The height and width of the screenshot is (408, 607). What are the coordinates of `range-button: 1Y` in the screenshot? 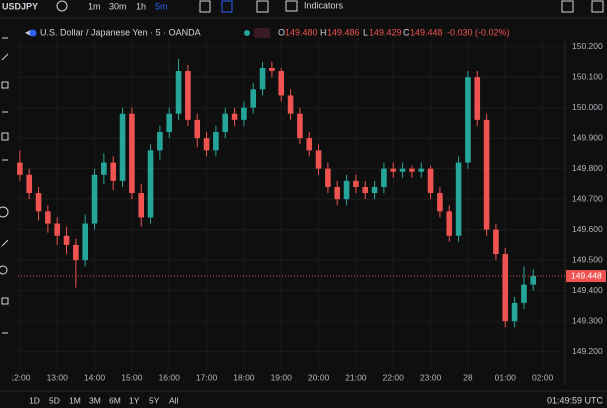 It's located at (134, 400).